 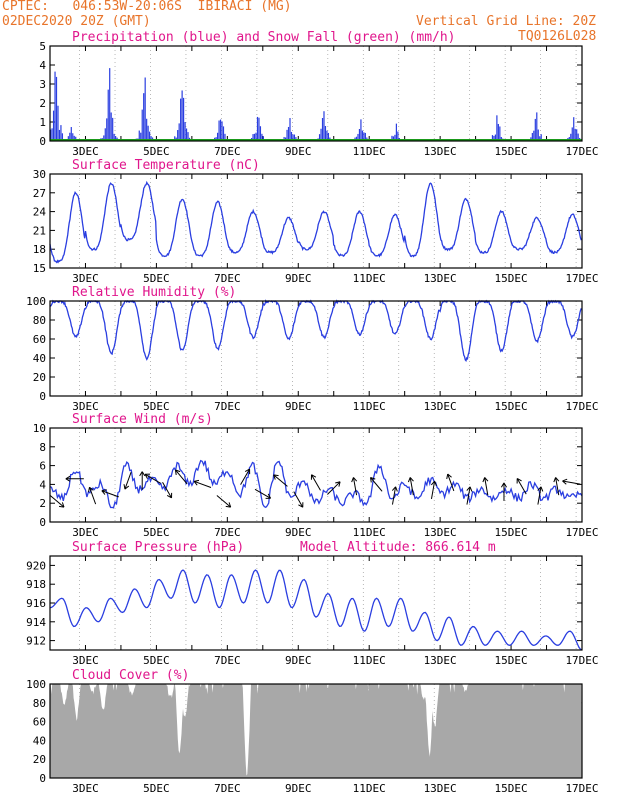 I want to click on y-tick-label: 60, so click(x=39, y=722).